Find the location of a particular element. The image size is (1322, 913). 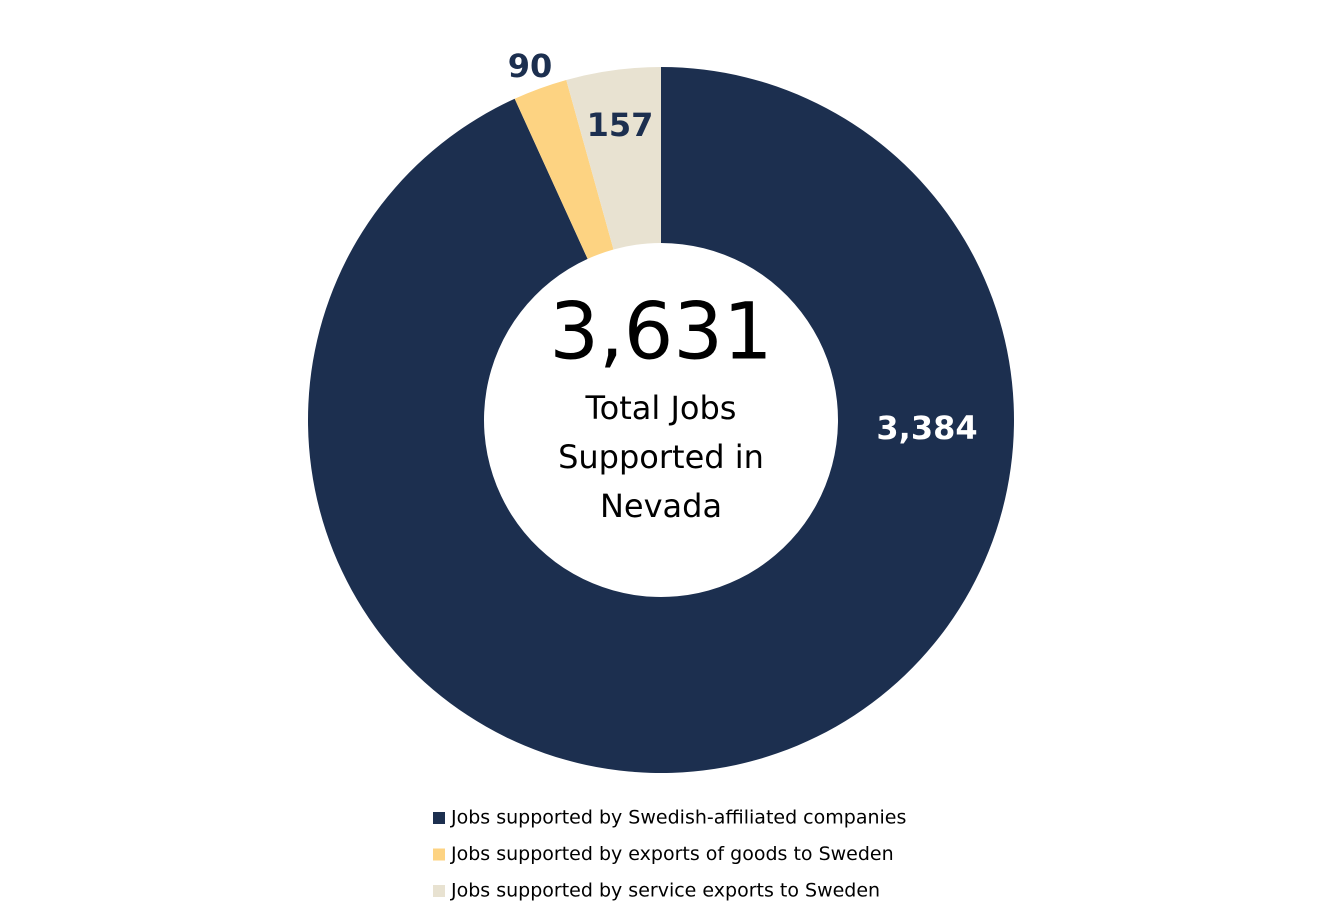

center-text: Nevada is located at coordinates (661, 506).